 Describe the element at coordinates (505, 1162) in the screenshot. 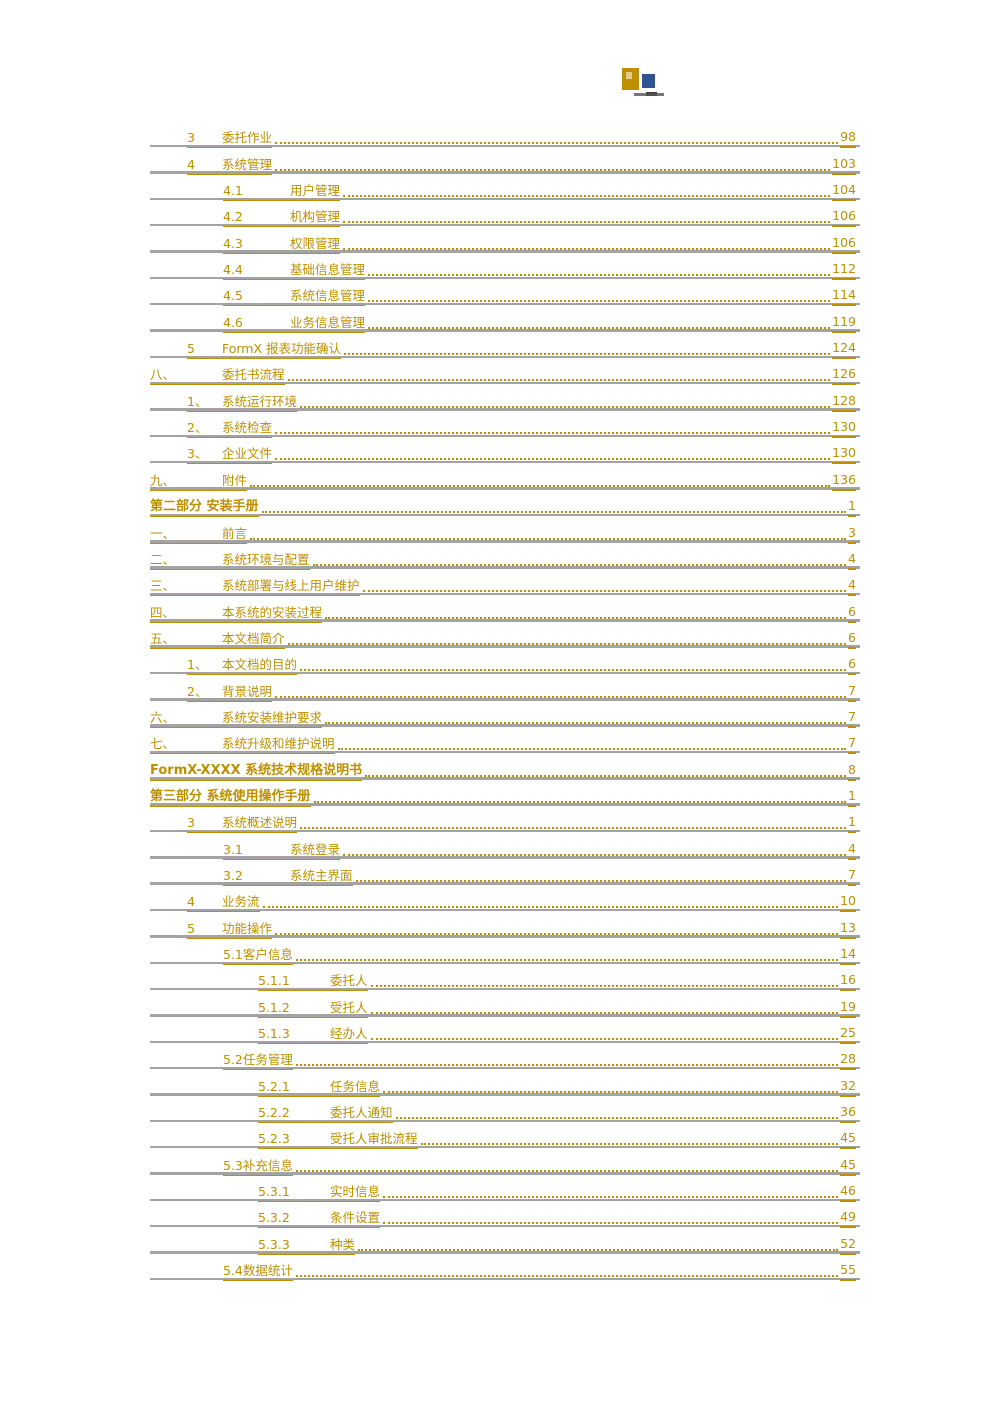

I see `toc-row: 5.3 补充信息 45` at that location.